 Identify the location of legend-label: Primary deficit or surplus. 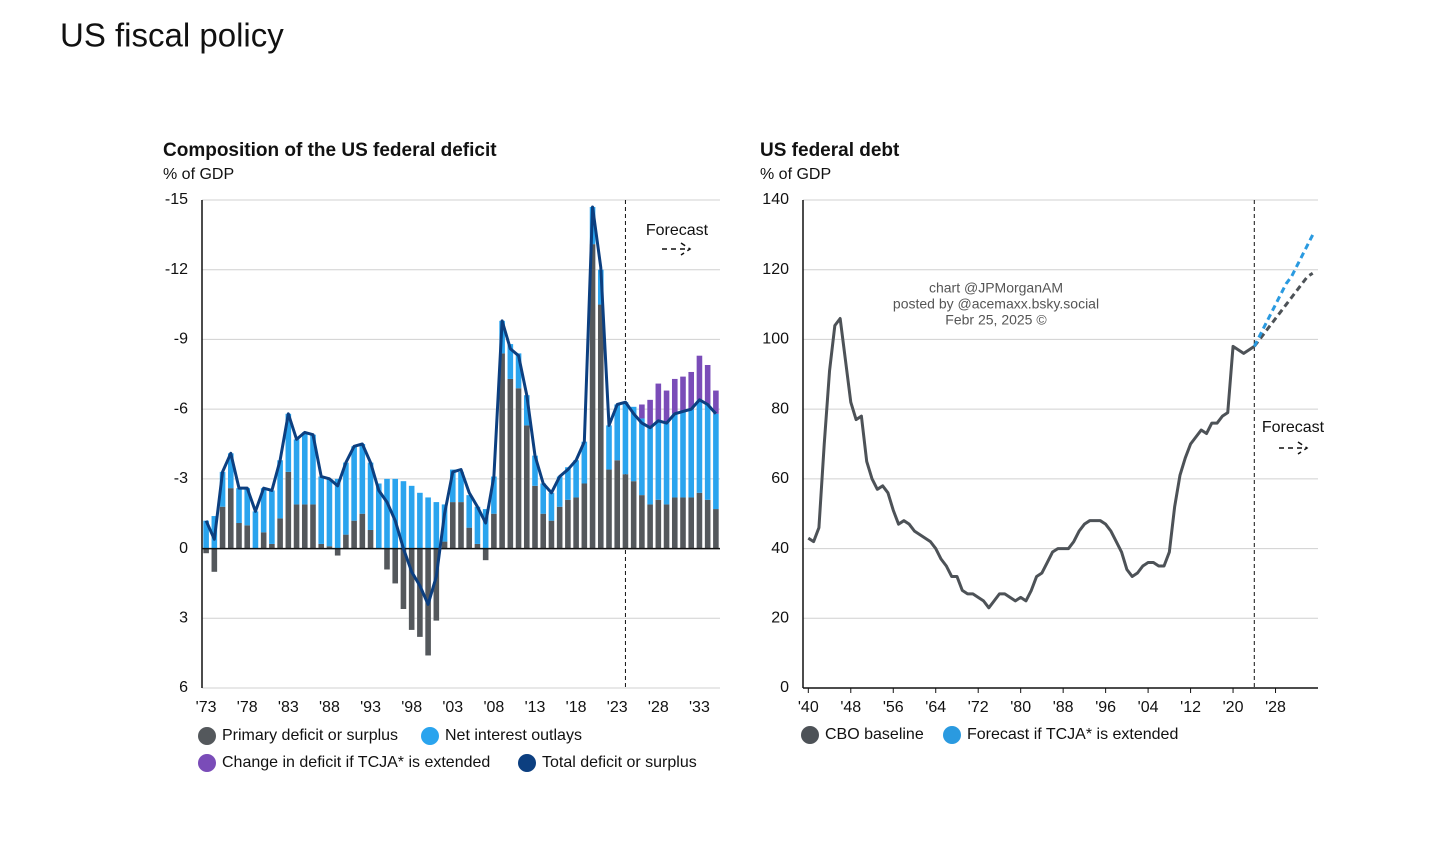
(310, 735).